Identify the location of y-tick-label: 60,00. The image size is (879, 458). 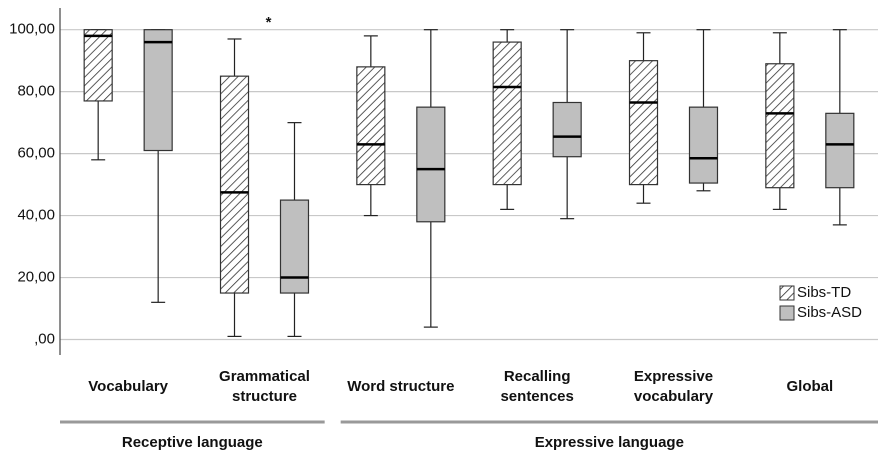
(36, 153).